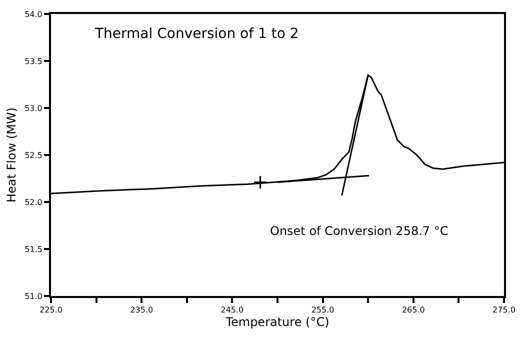  I want to click on y-tick-label: 52.5, so click(33, 155).